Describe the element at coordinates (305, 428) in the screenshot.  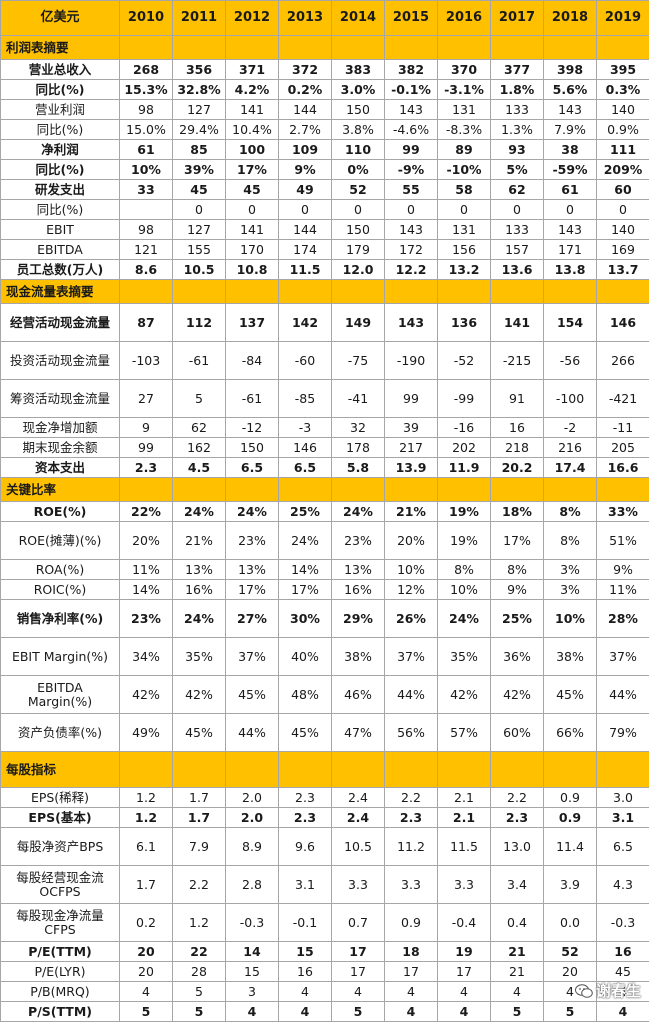
I see `value-cell: -3` at that location.